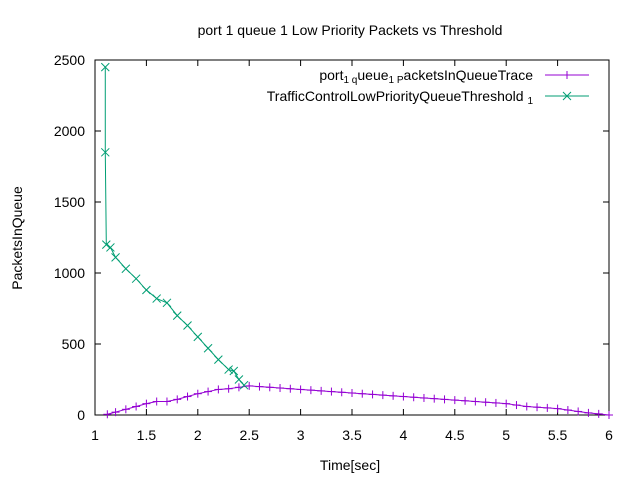 The height and width of the screenshot is (485, 640). What do you see at coordinates (301, 435) in the screenshot?
I see `x-tick-label: 3` at bounding box center [301, 435].